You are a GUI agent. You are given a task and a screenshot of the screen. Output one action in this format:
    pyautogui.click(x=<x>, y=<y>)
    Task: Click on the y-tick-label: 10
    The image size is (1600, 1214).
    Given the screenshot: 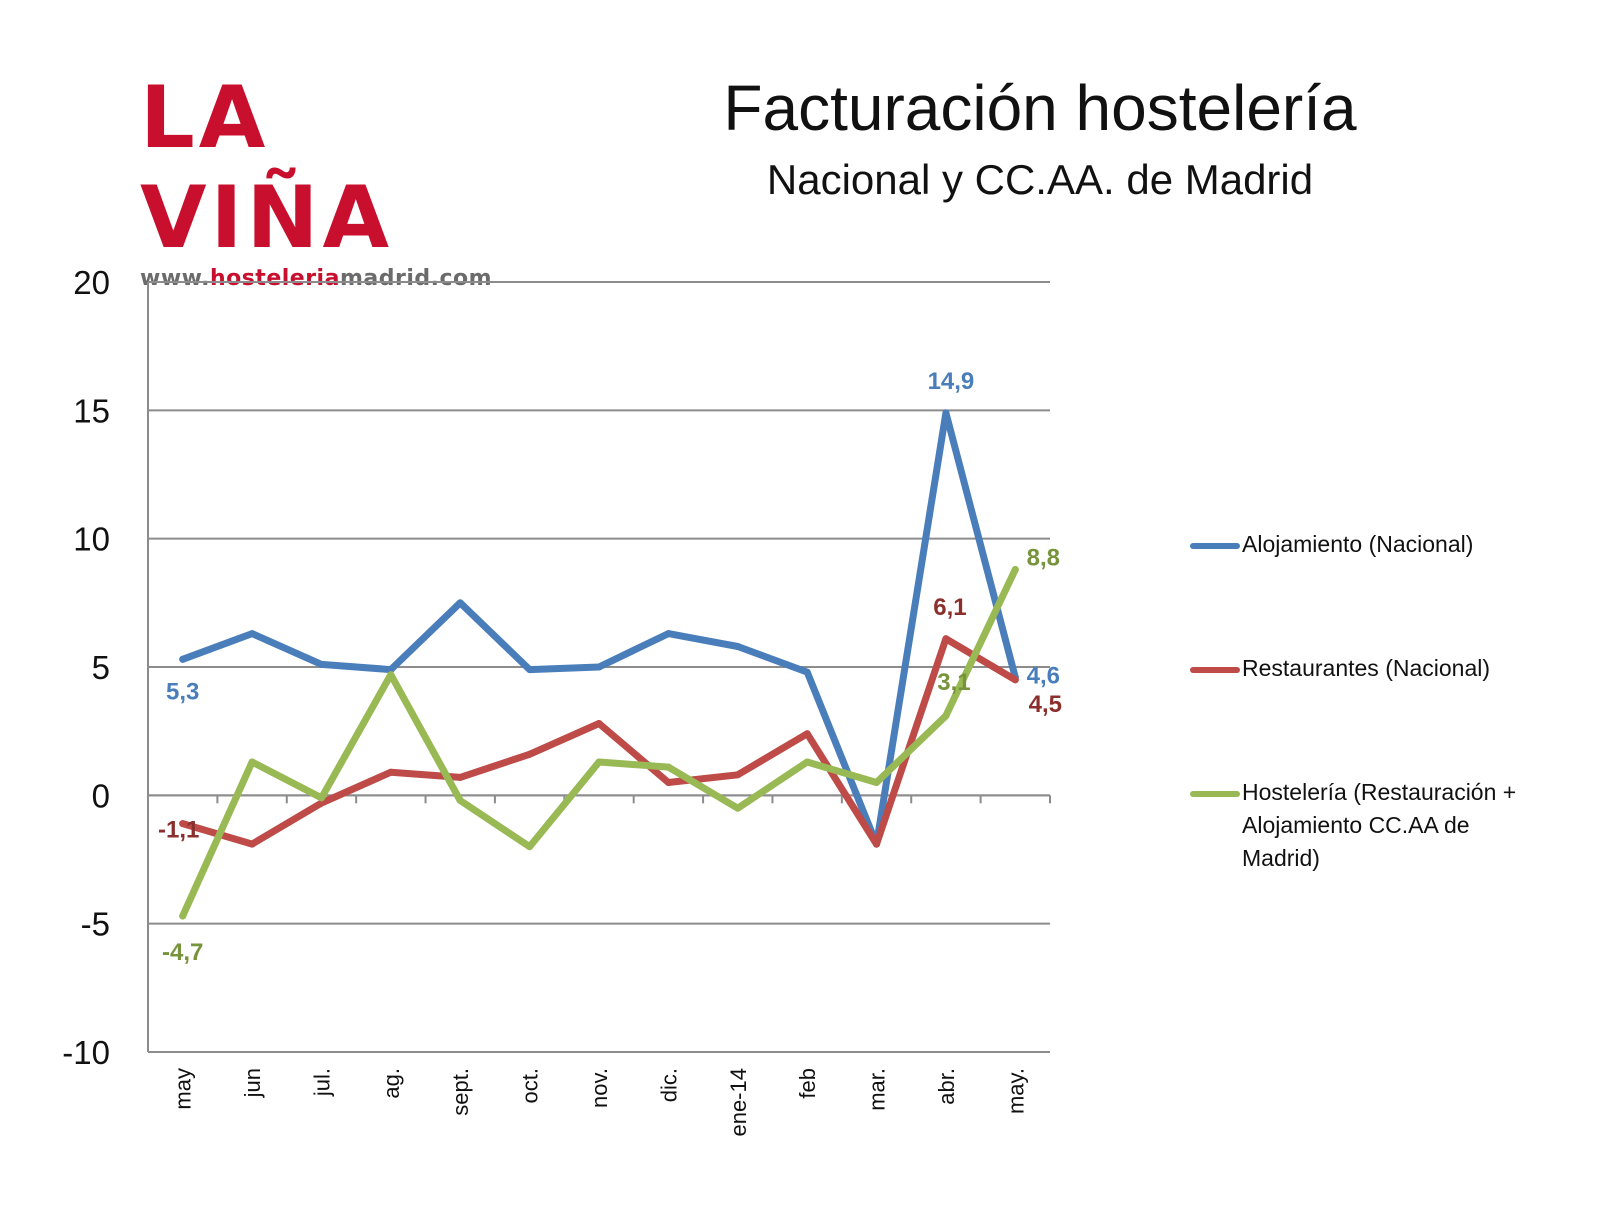 What is the action you would take?
    pyautogui.click(x=91, y=539)
    